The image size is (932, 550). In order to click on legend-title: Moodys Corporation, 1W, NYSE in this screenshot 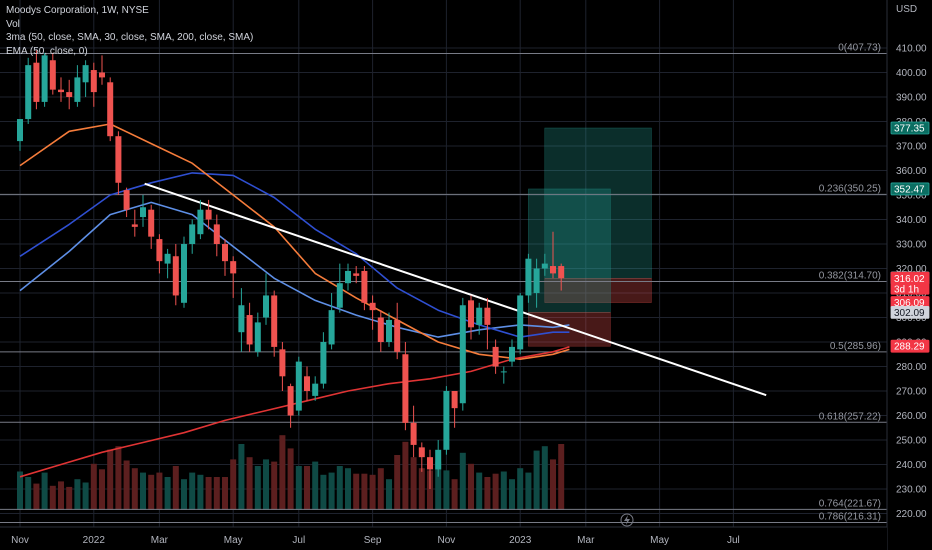, I will do `click(77, 10)`.